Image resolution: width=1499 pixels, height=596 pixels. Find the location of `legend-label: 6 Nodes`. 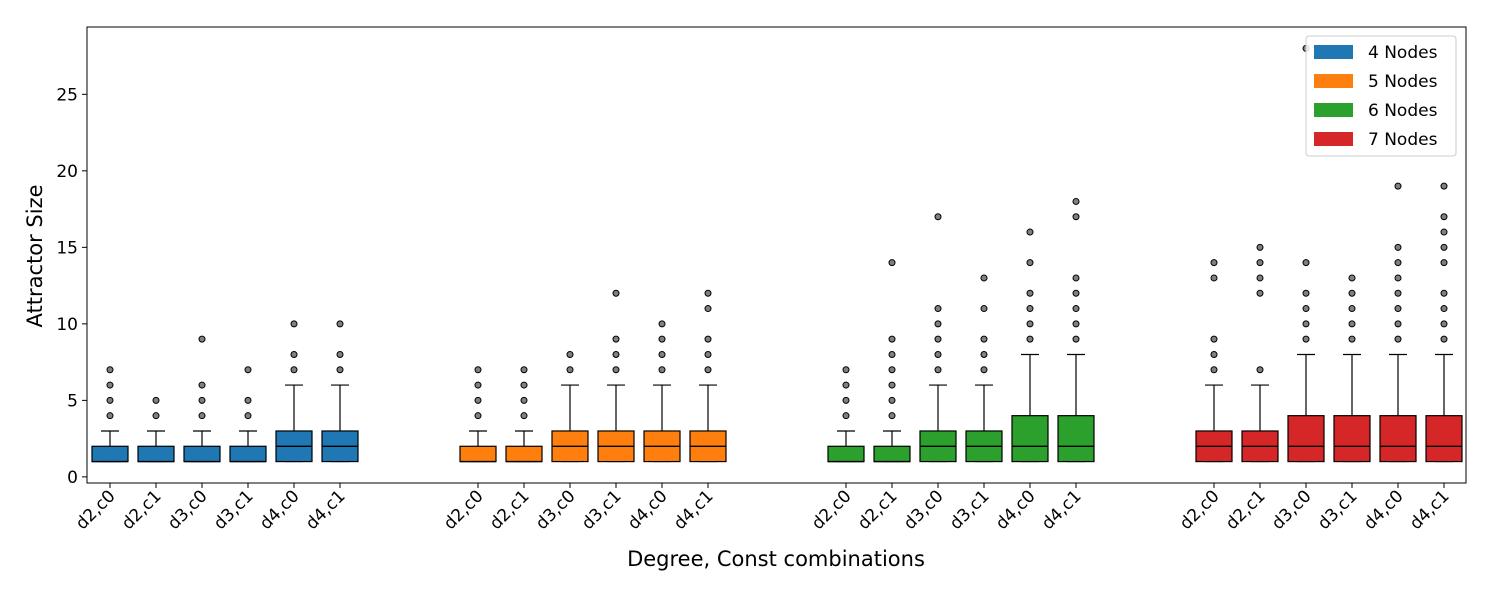

legend-label: 6 Nodes is located at coordinates (1403, 111).